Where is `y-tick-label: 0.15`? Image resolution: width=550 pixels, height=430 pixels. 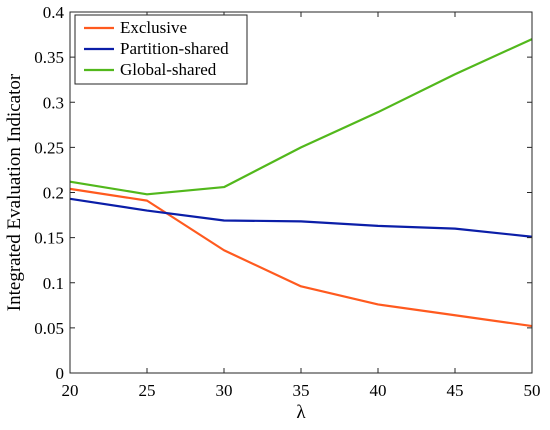 y-tick-label: 0.15 is located at coordinates (49, 238).